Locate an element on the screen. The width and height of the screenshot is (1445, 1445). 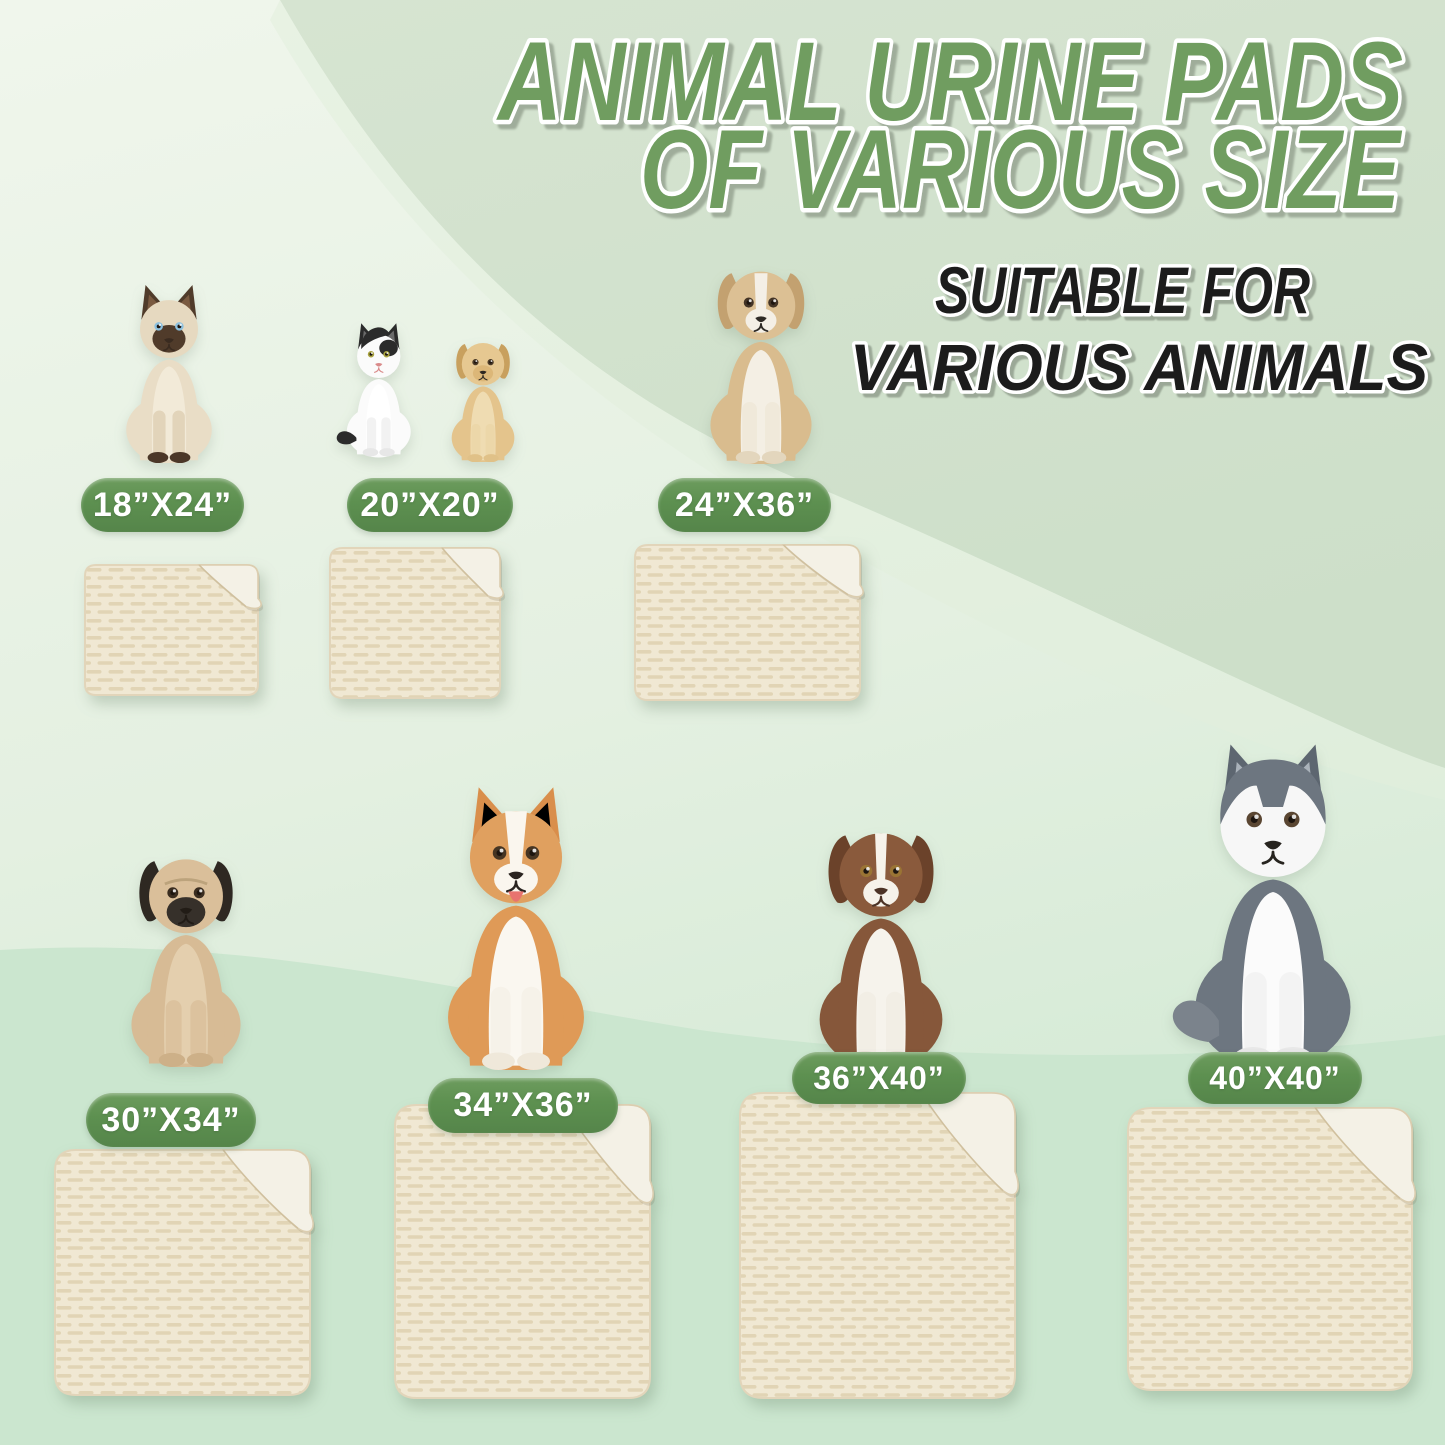
size-label: 40”X40” is located at coordinates (1275, 1077).